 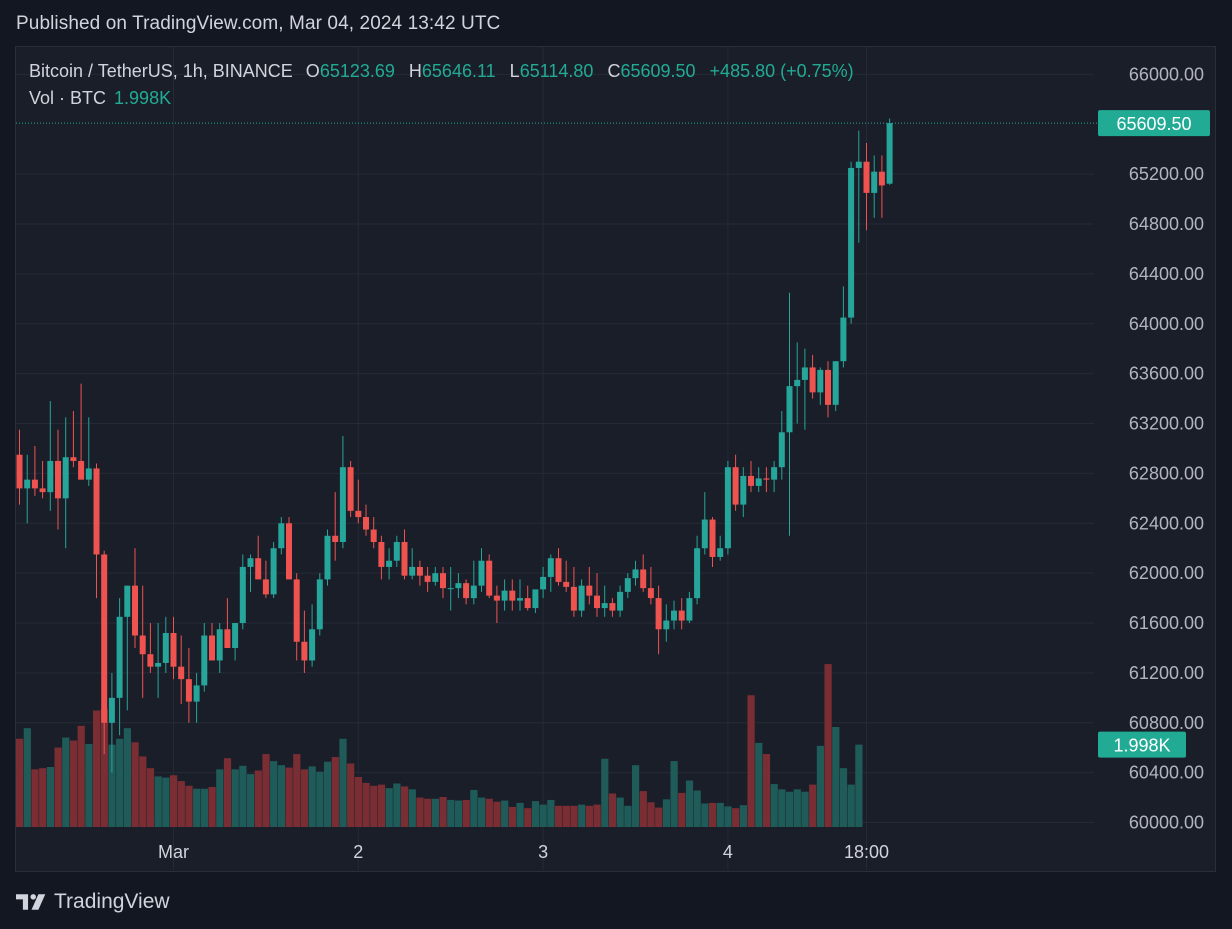 What do you see at coordinates (1166, 573) in the screenshot?
I see `y-axis-tick-label: 62000.00` at bounding box center [1166, 573].